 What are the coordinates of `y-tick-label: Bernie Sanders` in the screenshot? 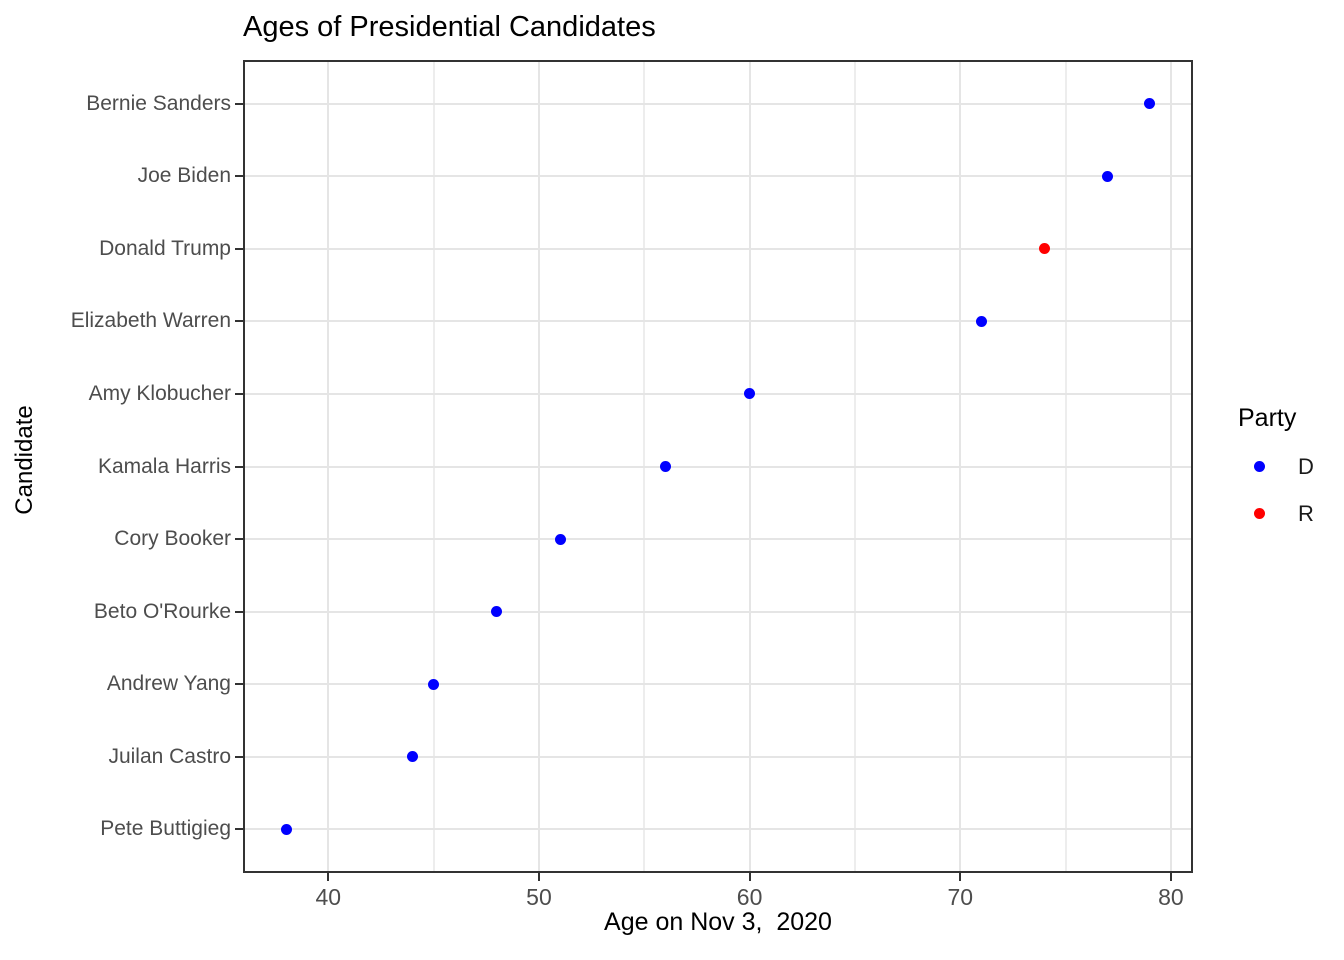 It's located at (158, 103).